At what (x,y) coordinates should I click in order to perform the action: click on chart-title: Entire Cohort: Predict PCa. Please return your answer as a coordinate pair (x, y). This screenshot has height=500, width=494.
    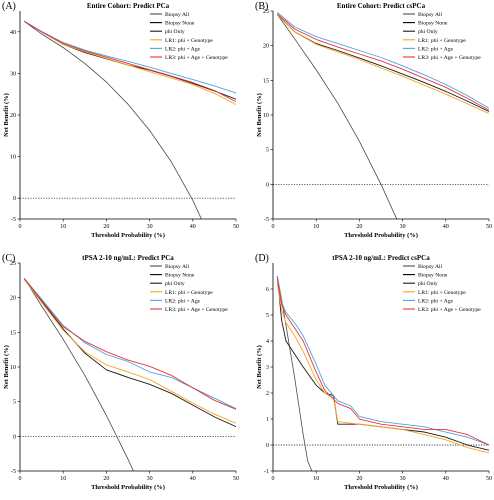
    Looking at the image, I should click on (128, 6).